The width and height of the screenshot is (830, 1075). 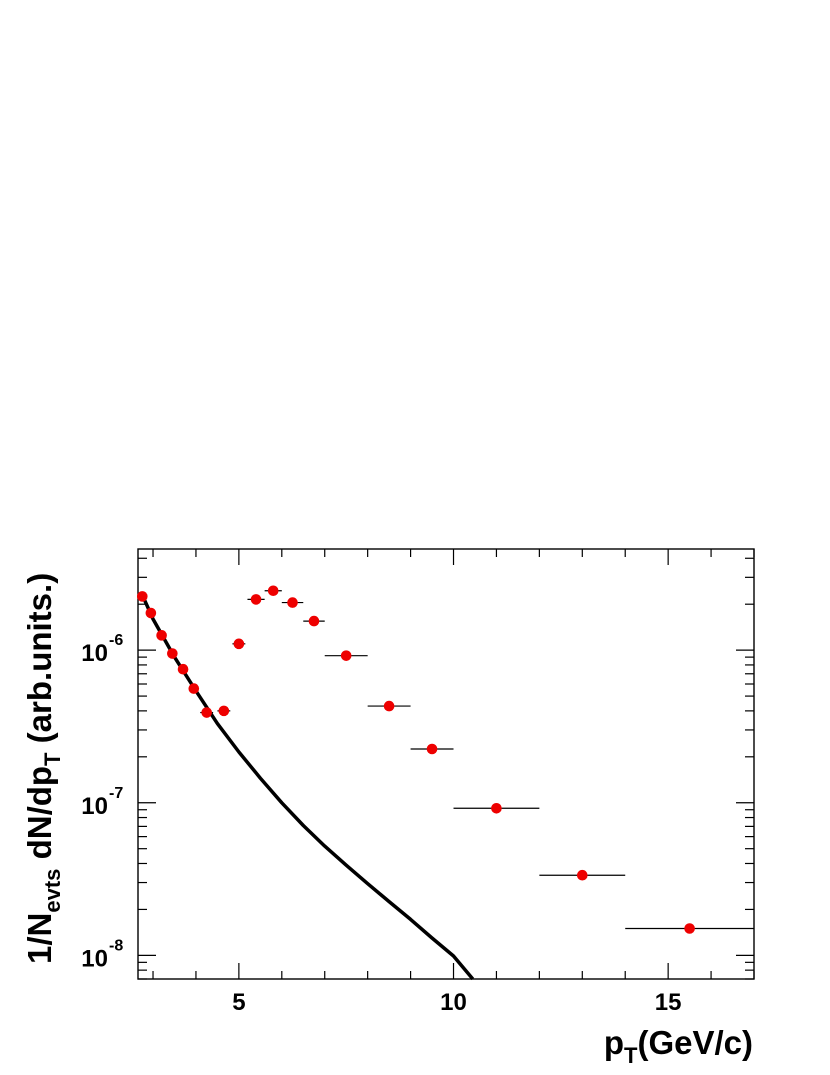 What do you see at coordinates (678, 1046) in the screenshot?
I see `x-axis-title: pT(GeV/c)` at bounding box center [678, 1046].